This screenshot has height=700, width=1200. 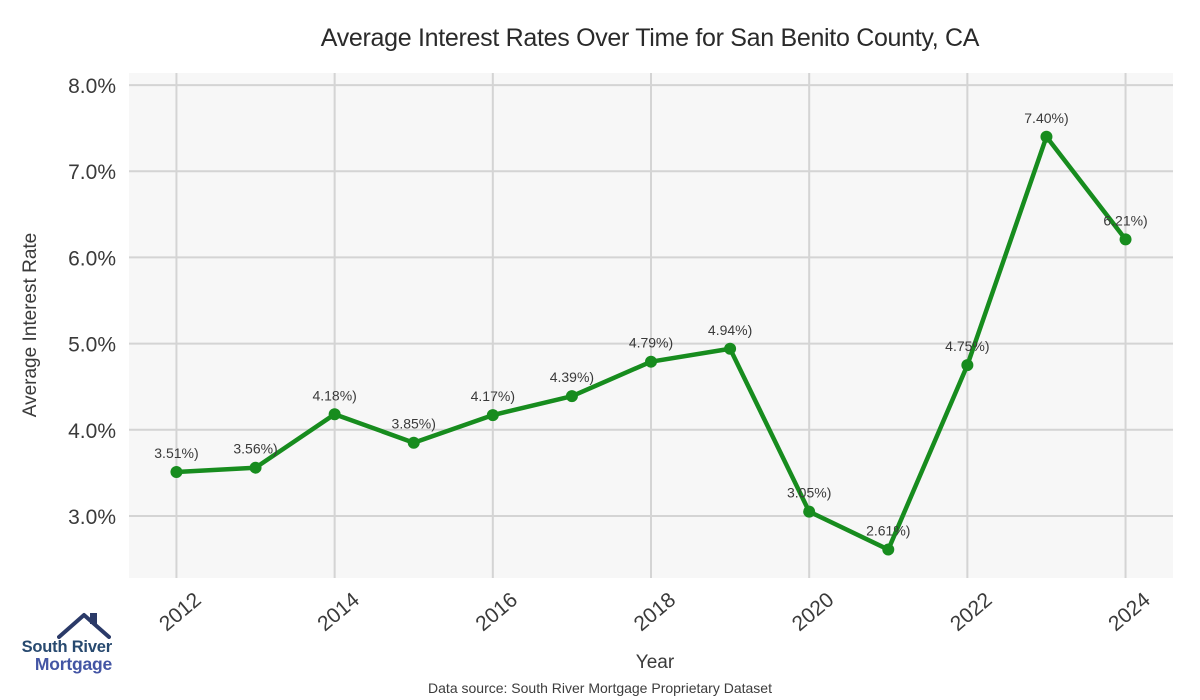 What do you see at coordinates (92, 172) in the screenshot?
I see `y-tick-label: 7.0%` at bounding box center [92, 172].